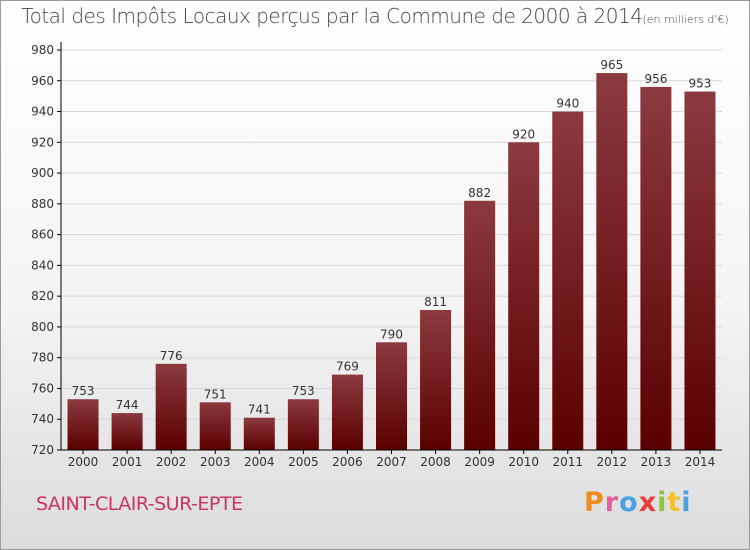 Image resolution: width=750 pixels, height=550 pixels. I want to click on y-tick-label: 820, so click(42, 296).